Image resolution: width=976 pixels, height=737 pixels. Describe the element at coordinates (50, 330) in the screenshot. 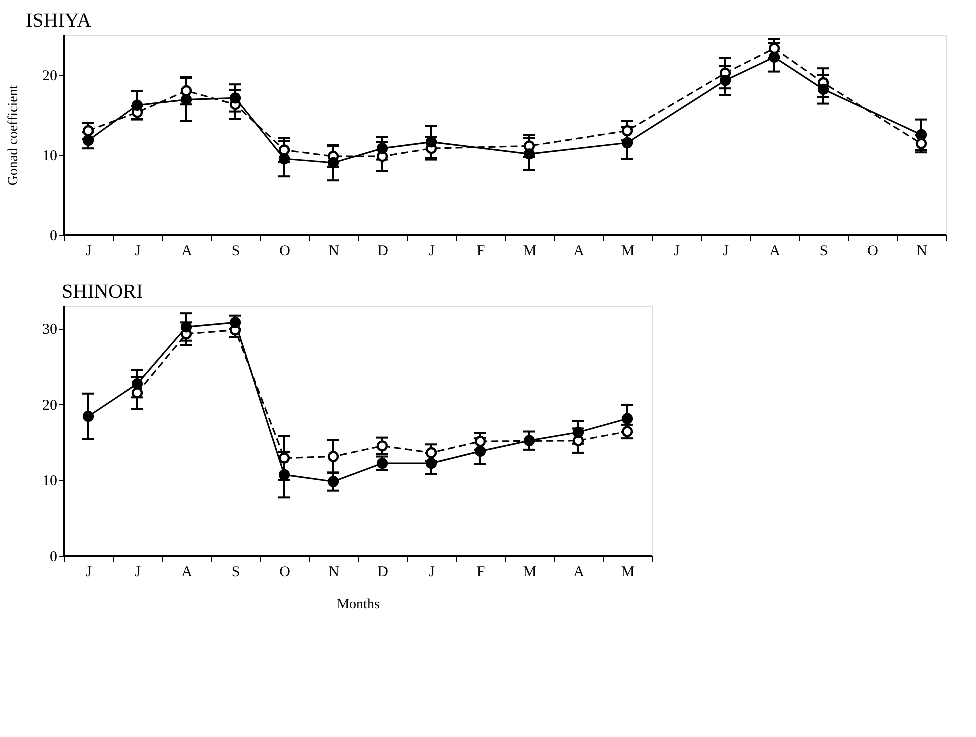

I see `y-tick-label: 30` at that location.